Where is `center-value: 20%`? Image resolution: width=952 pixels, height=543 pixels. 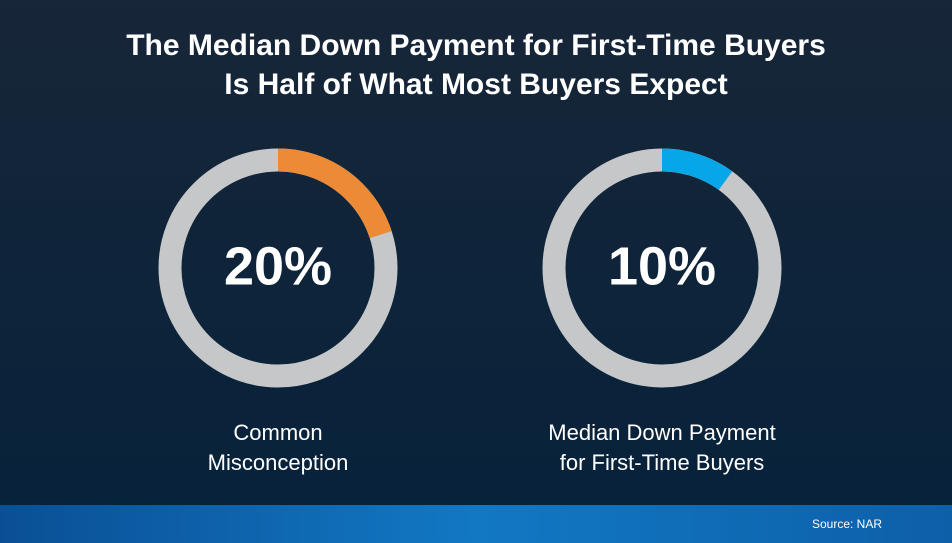 center-value: 20% is located at coordinates (278, 266).